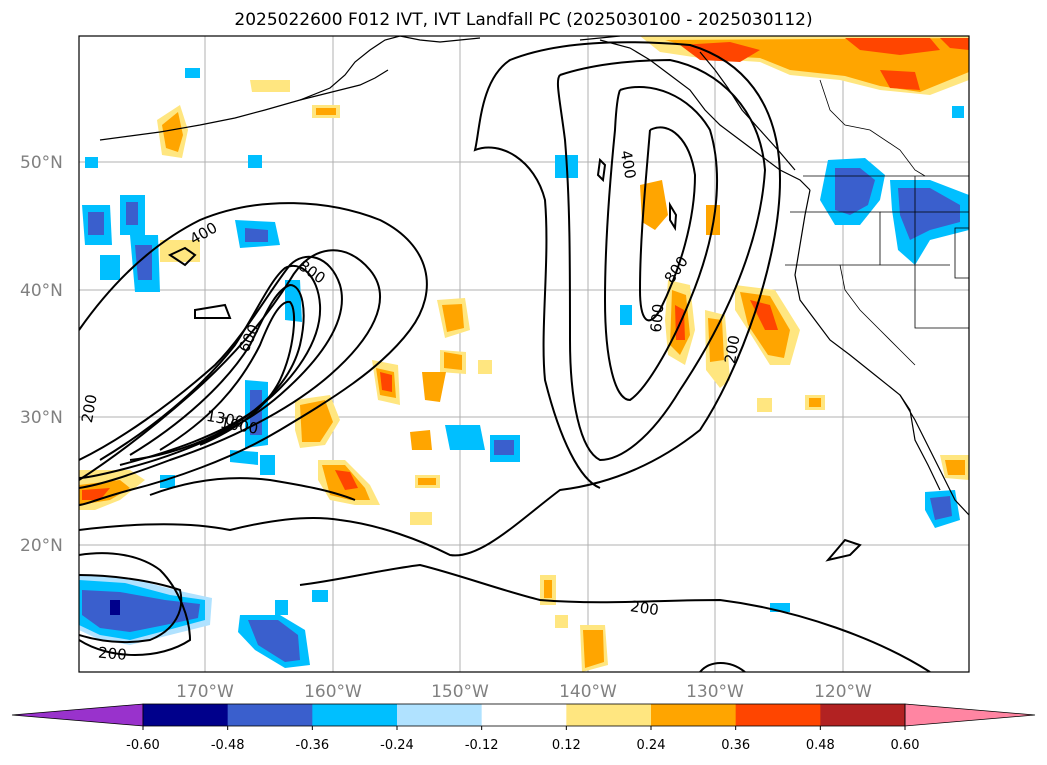 The height and width of the screenshot is (765, 1047). I want to click on colorbar-outline, so click(524, 715).